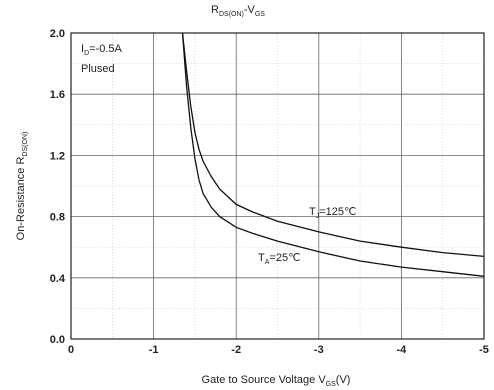  Describe the element at coordinates (98, 69) in the screenshot. I see `pulsed-annotation: Plused` at that location.